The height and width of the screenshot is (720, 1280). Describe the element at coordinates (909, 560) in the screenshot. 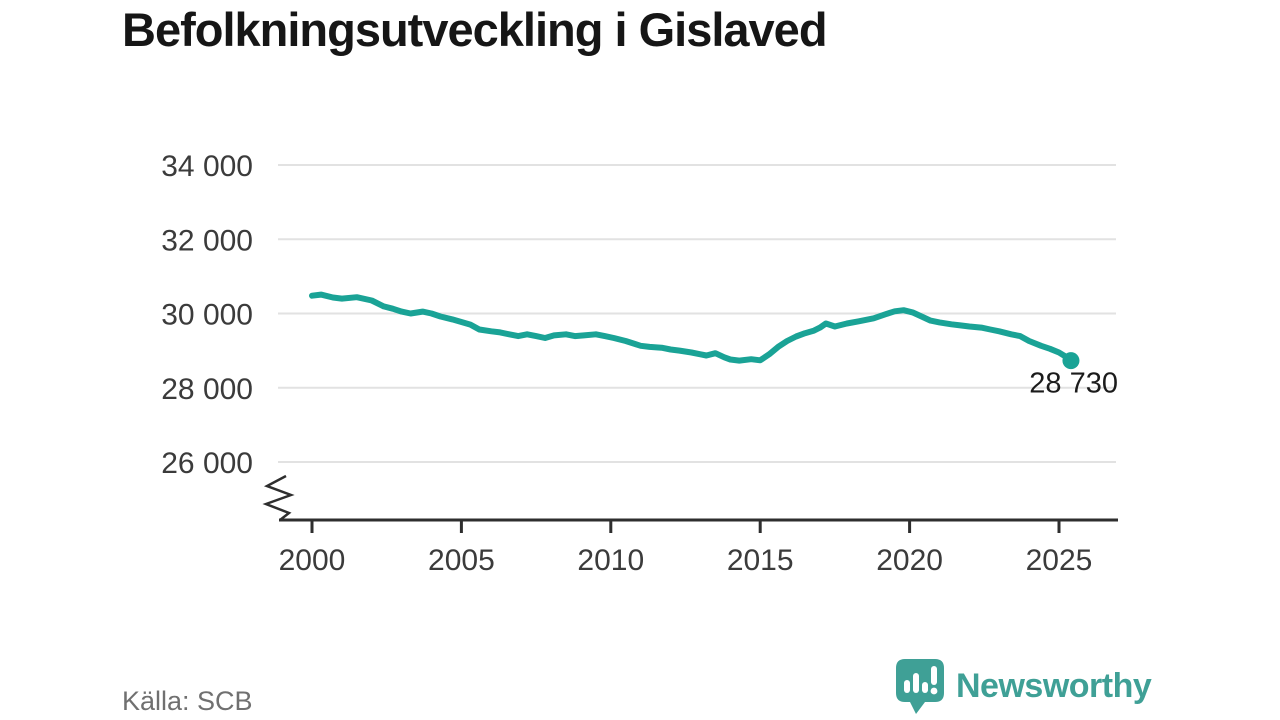

I see `x-tick-label: 2020` at that location.